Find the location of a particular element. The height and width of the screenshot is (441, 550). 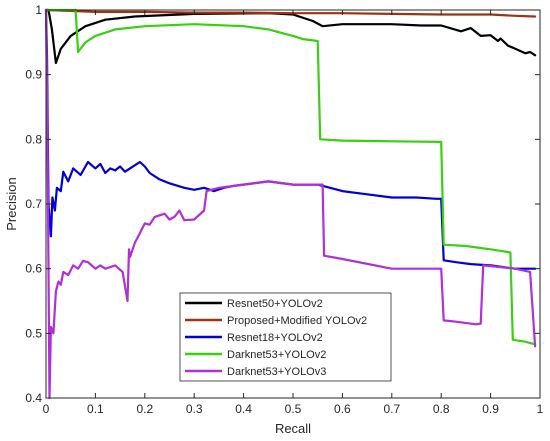

x-tick-label: 0.1 is located at coordinates (95, 409).